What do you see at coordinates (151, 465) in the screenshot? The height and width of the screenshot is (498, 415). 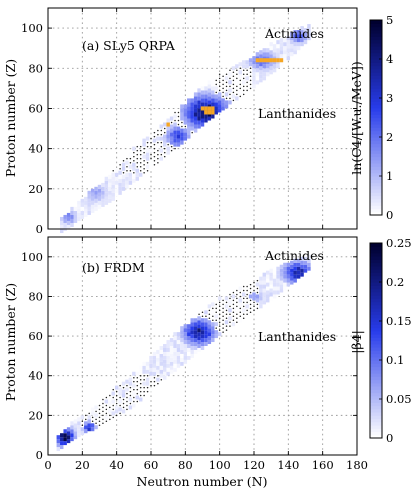 I see `x-tick-label: 60` at bounding box center [151, 465].